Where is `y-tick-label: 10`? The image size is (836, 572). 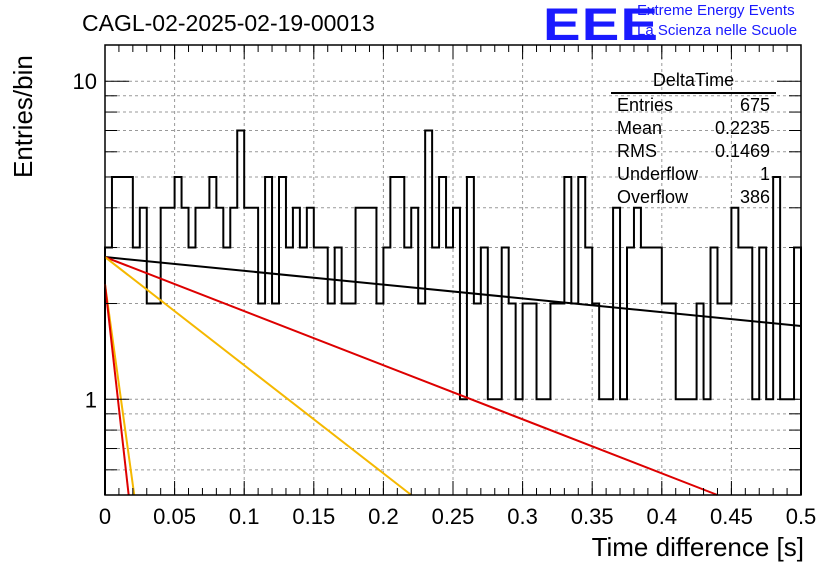 y-tick-label: 10 is located at coordinates (85, 81).